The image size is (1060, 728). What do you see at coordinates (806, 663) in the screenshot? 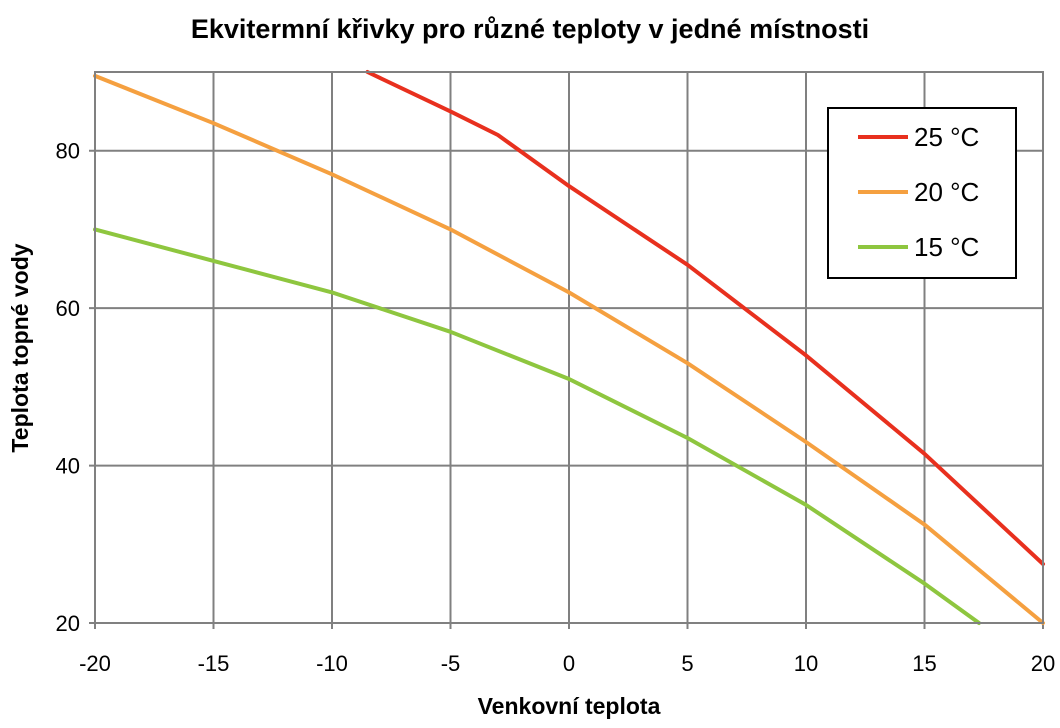
I see `x-tick-label: 10` at bounding box center [806, 663].